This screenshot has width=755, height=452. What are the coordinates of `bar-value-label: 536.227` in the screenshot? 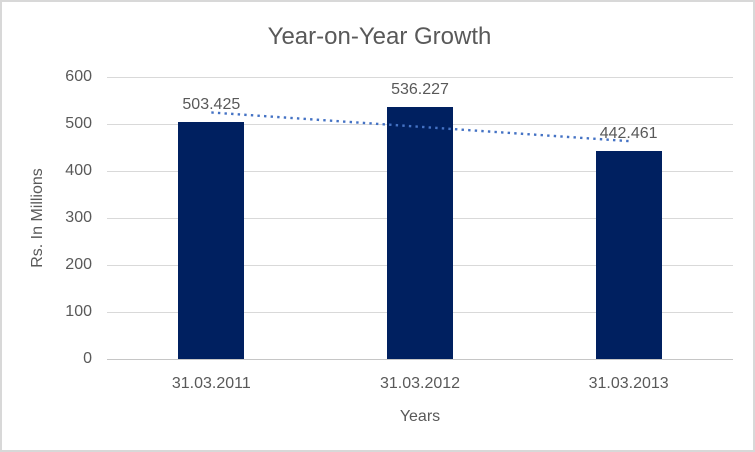 It's located at (420, 89).